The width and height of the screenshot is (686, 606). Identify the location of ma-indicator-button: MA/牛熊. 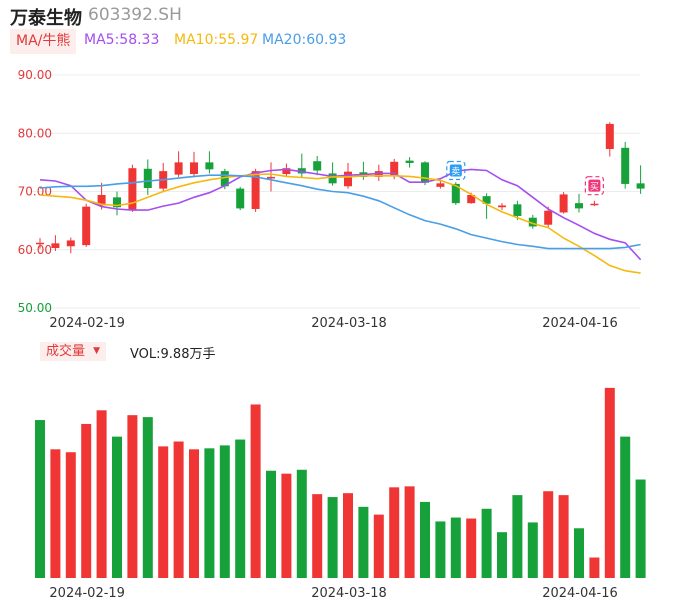
(43, 41).